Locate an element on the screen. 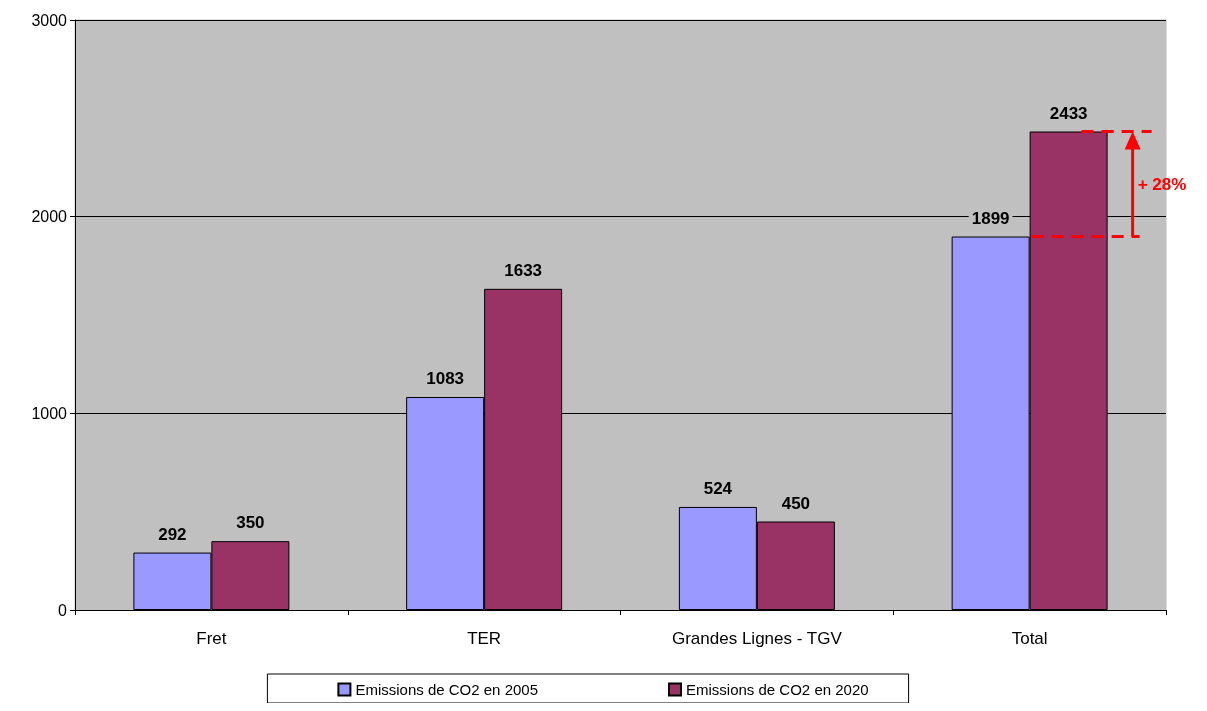 This screenshot has height=711, width=1207. y-tick-label: 3000 is located at coordinates (49, 20).